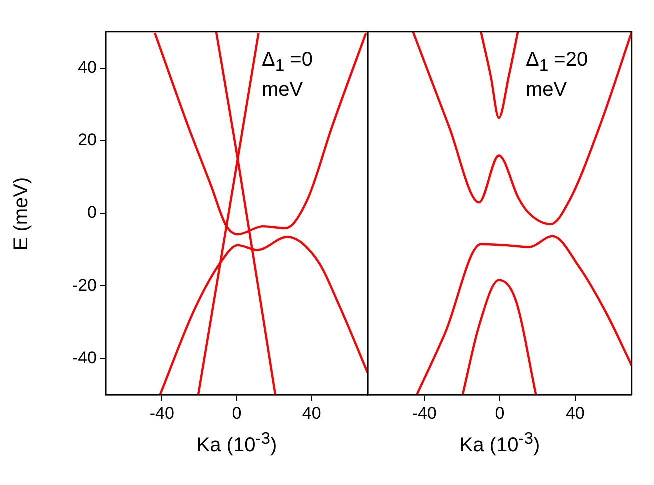  Describe the element at coordinates (84, 358) in the screenshot. I see `y-tick-label: -40` at that location.